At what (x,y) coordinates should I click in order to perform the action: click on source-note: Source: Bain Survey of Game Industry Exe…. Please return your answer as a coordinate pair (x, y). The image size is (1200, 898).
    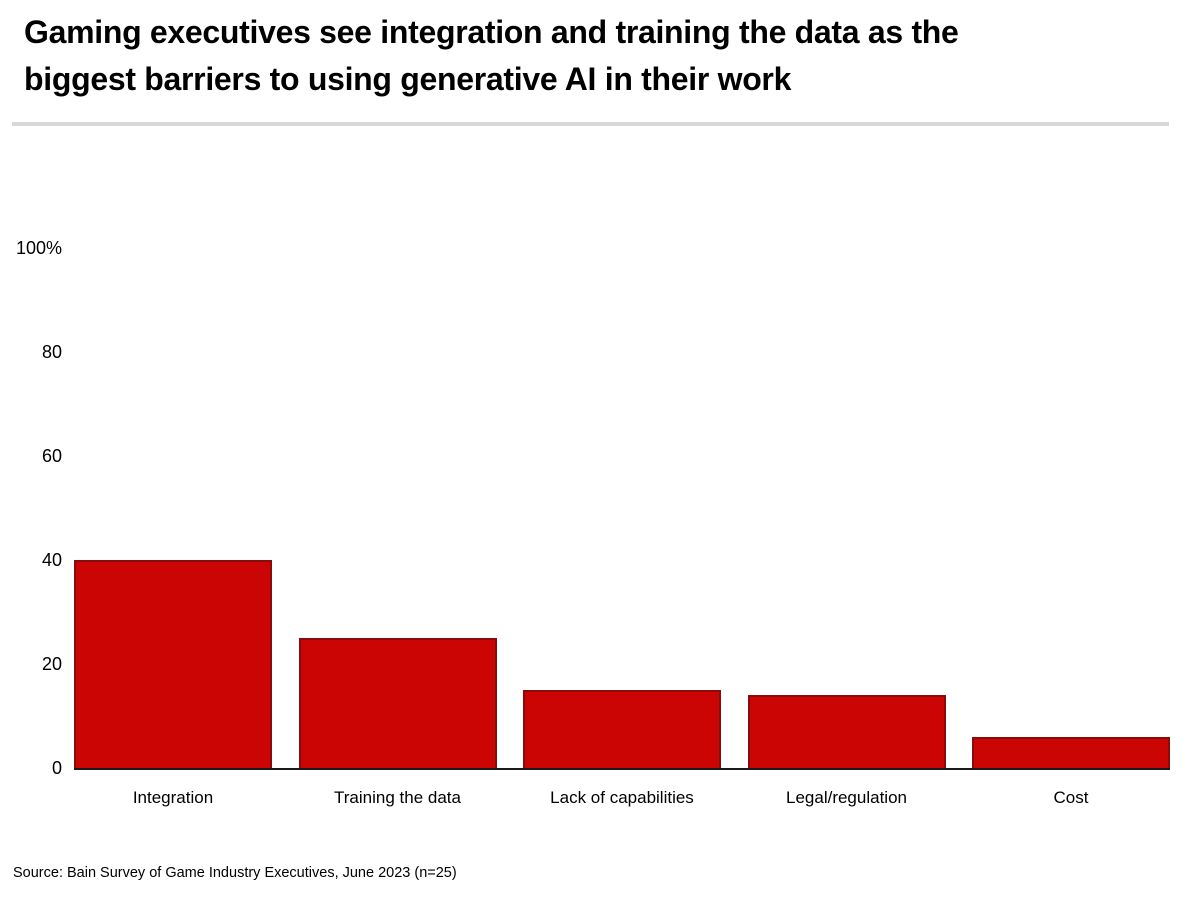
    Looking at the image, I should click on (235, 873).